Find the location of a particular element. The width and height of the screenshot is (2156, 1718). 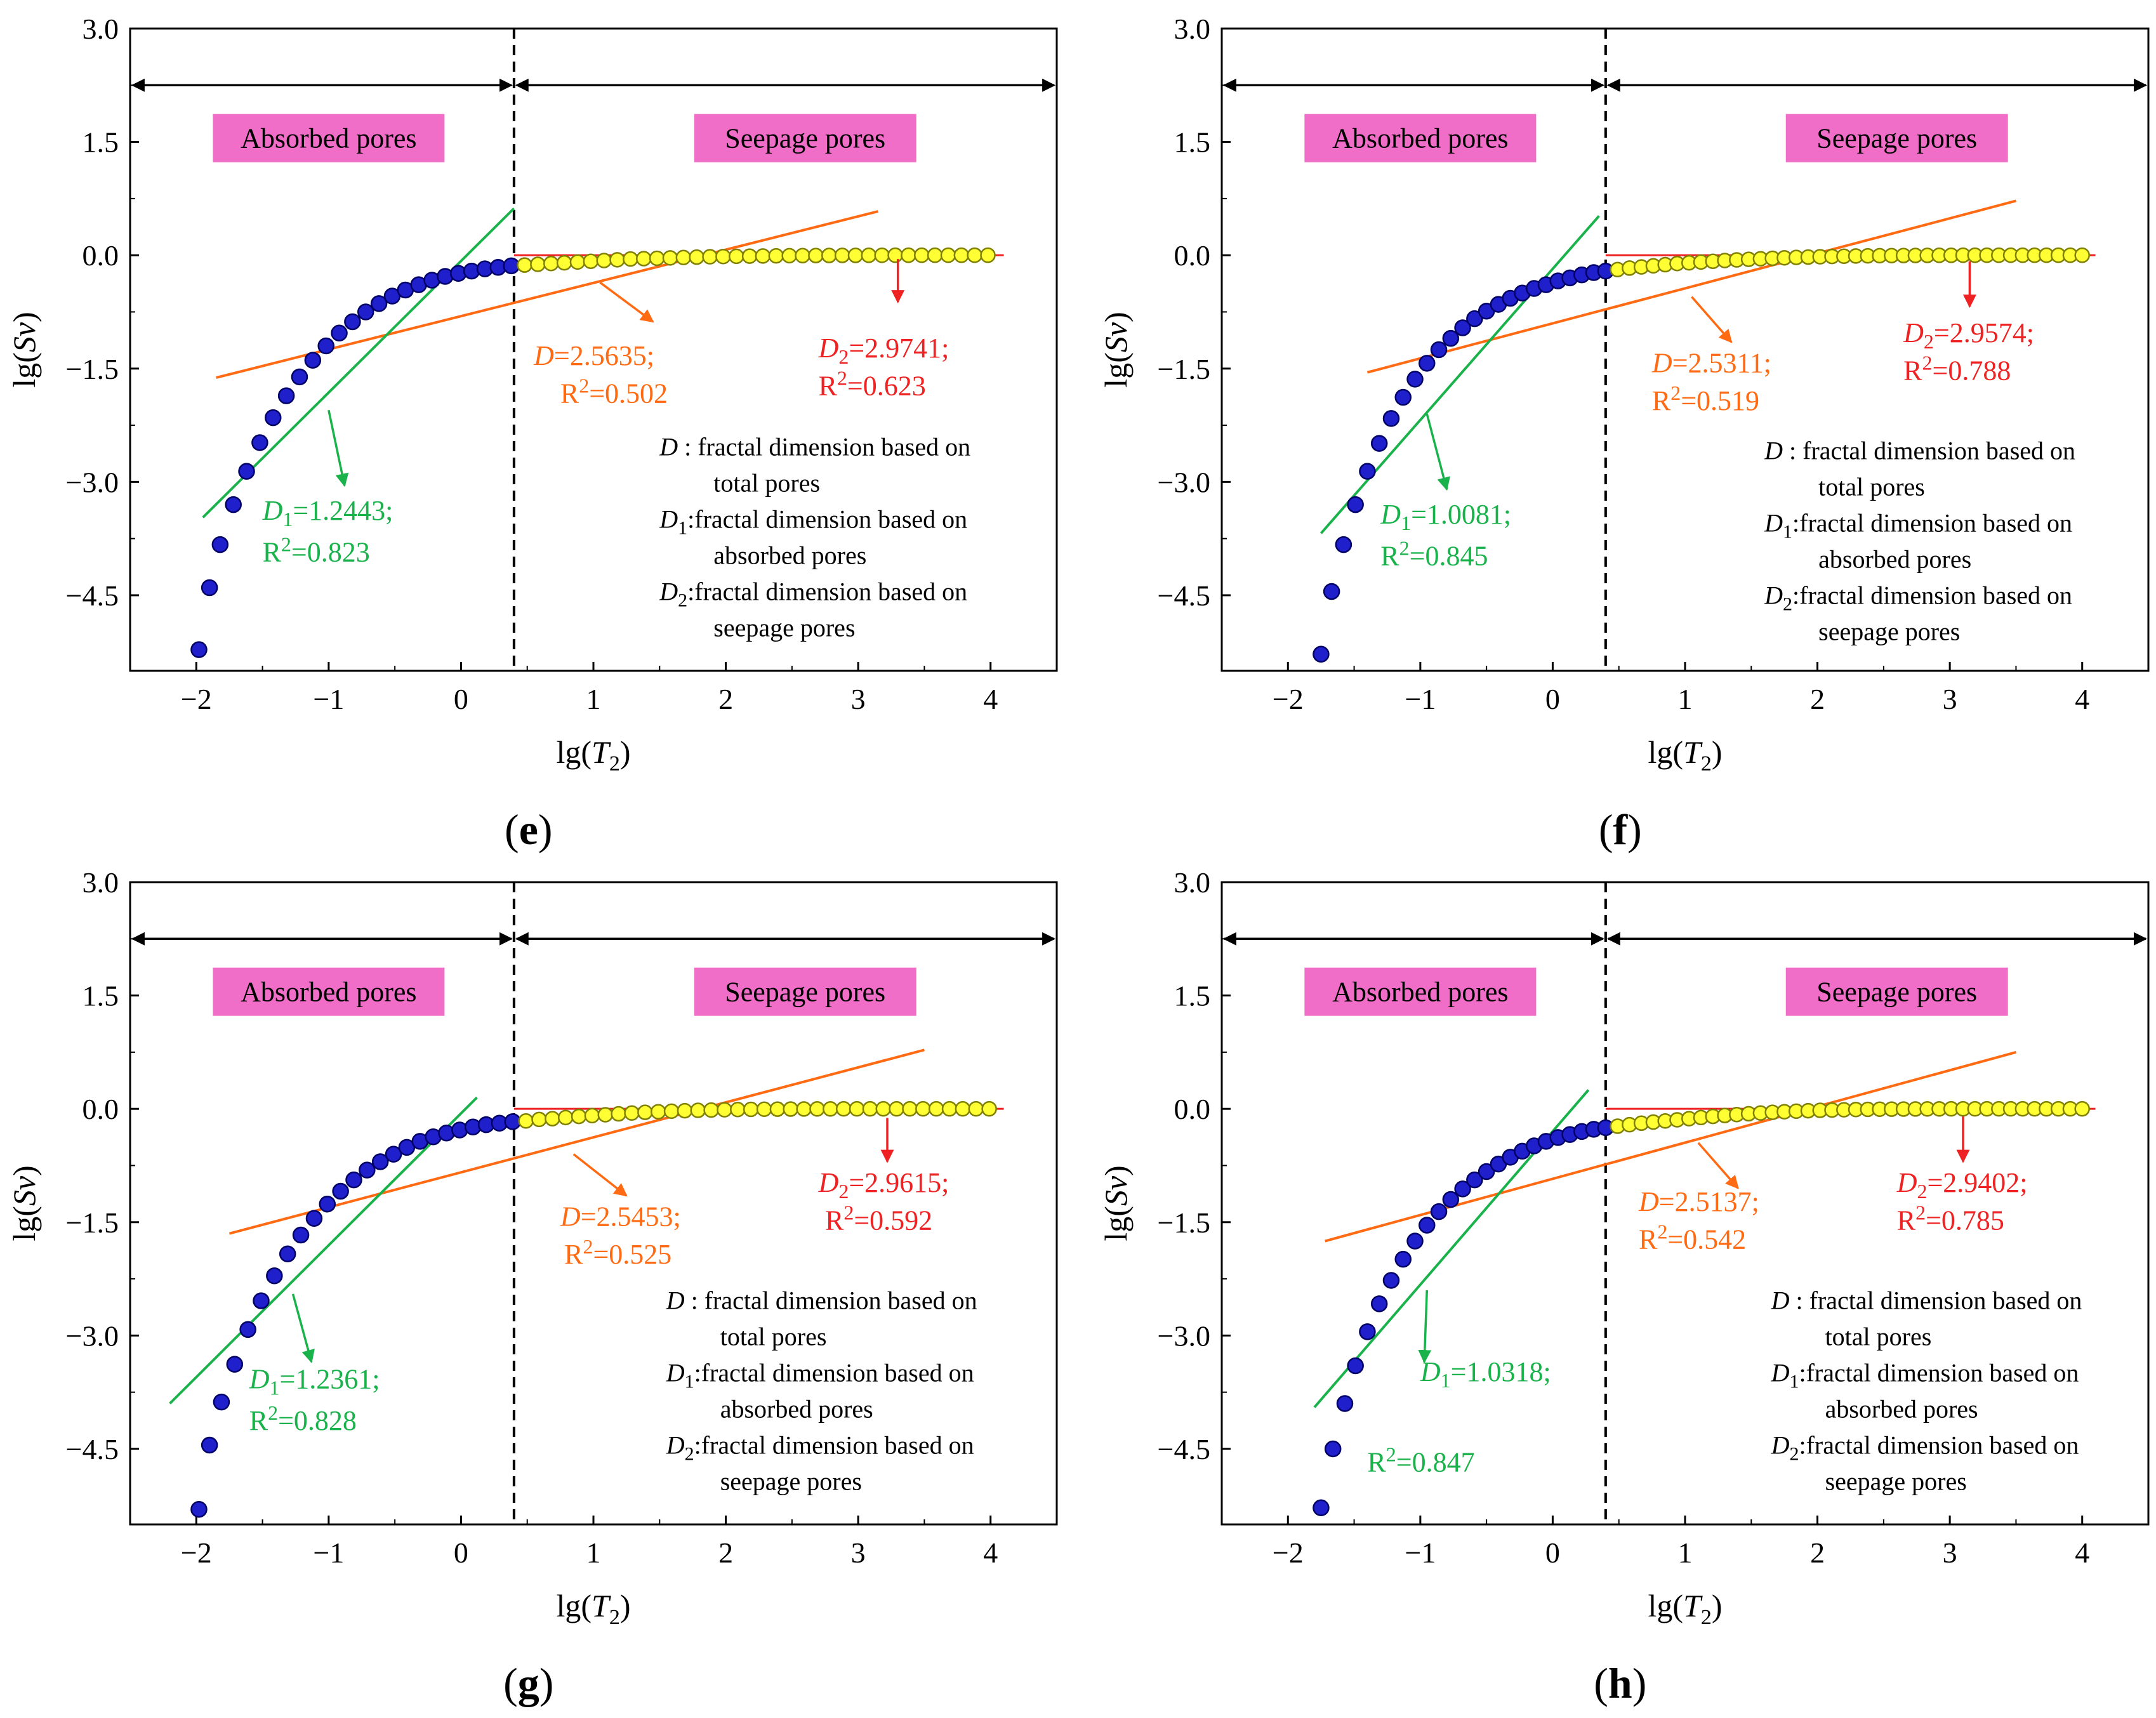

legend-D2: D2:fractal dimension based on is located at coordinates (820, 1448).